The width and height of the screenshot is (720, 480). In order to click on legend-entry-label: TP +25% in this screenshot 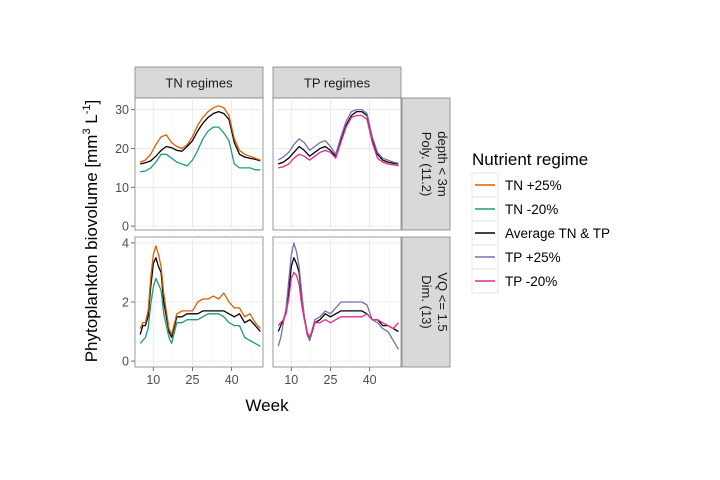, I will do `click(533, 257)`.